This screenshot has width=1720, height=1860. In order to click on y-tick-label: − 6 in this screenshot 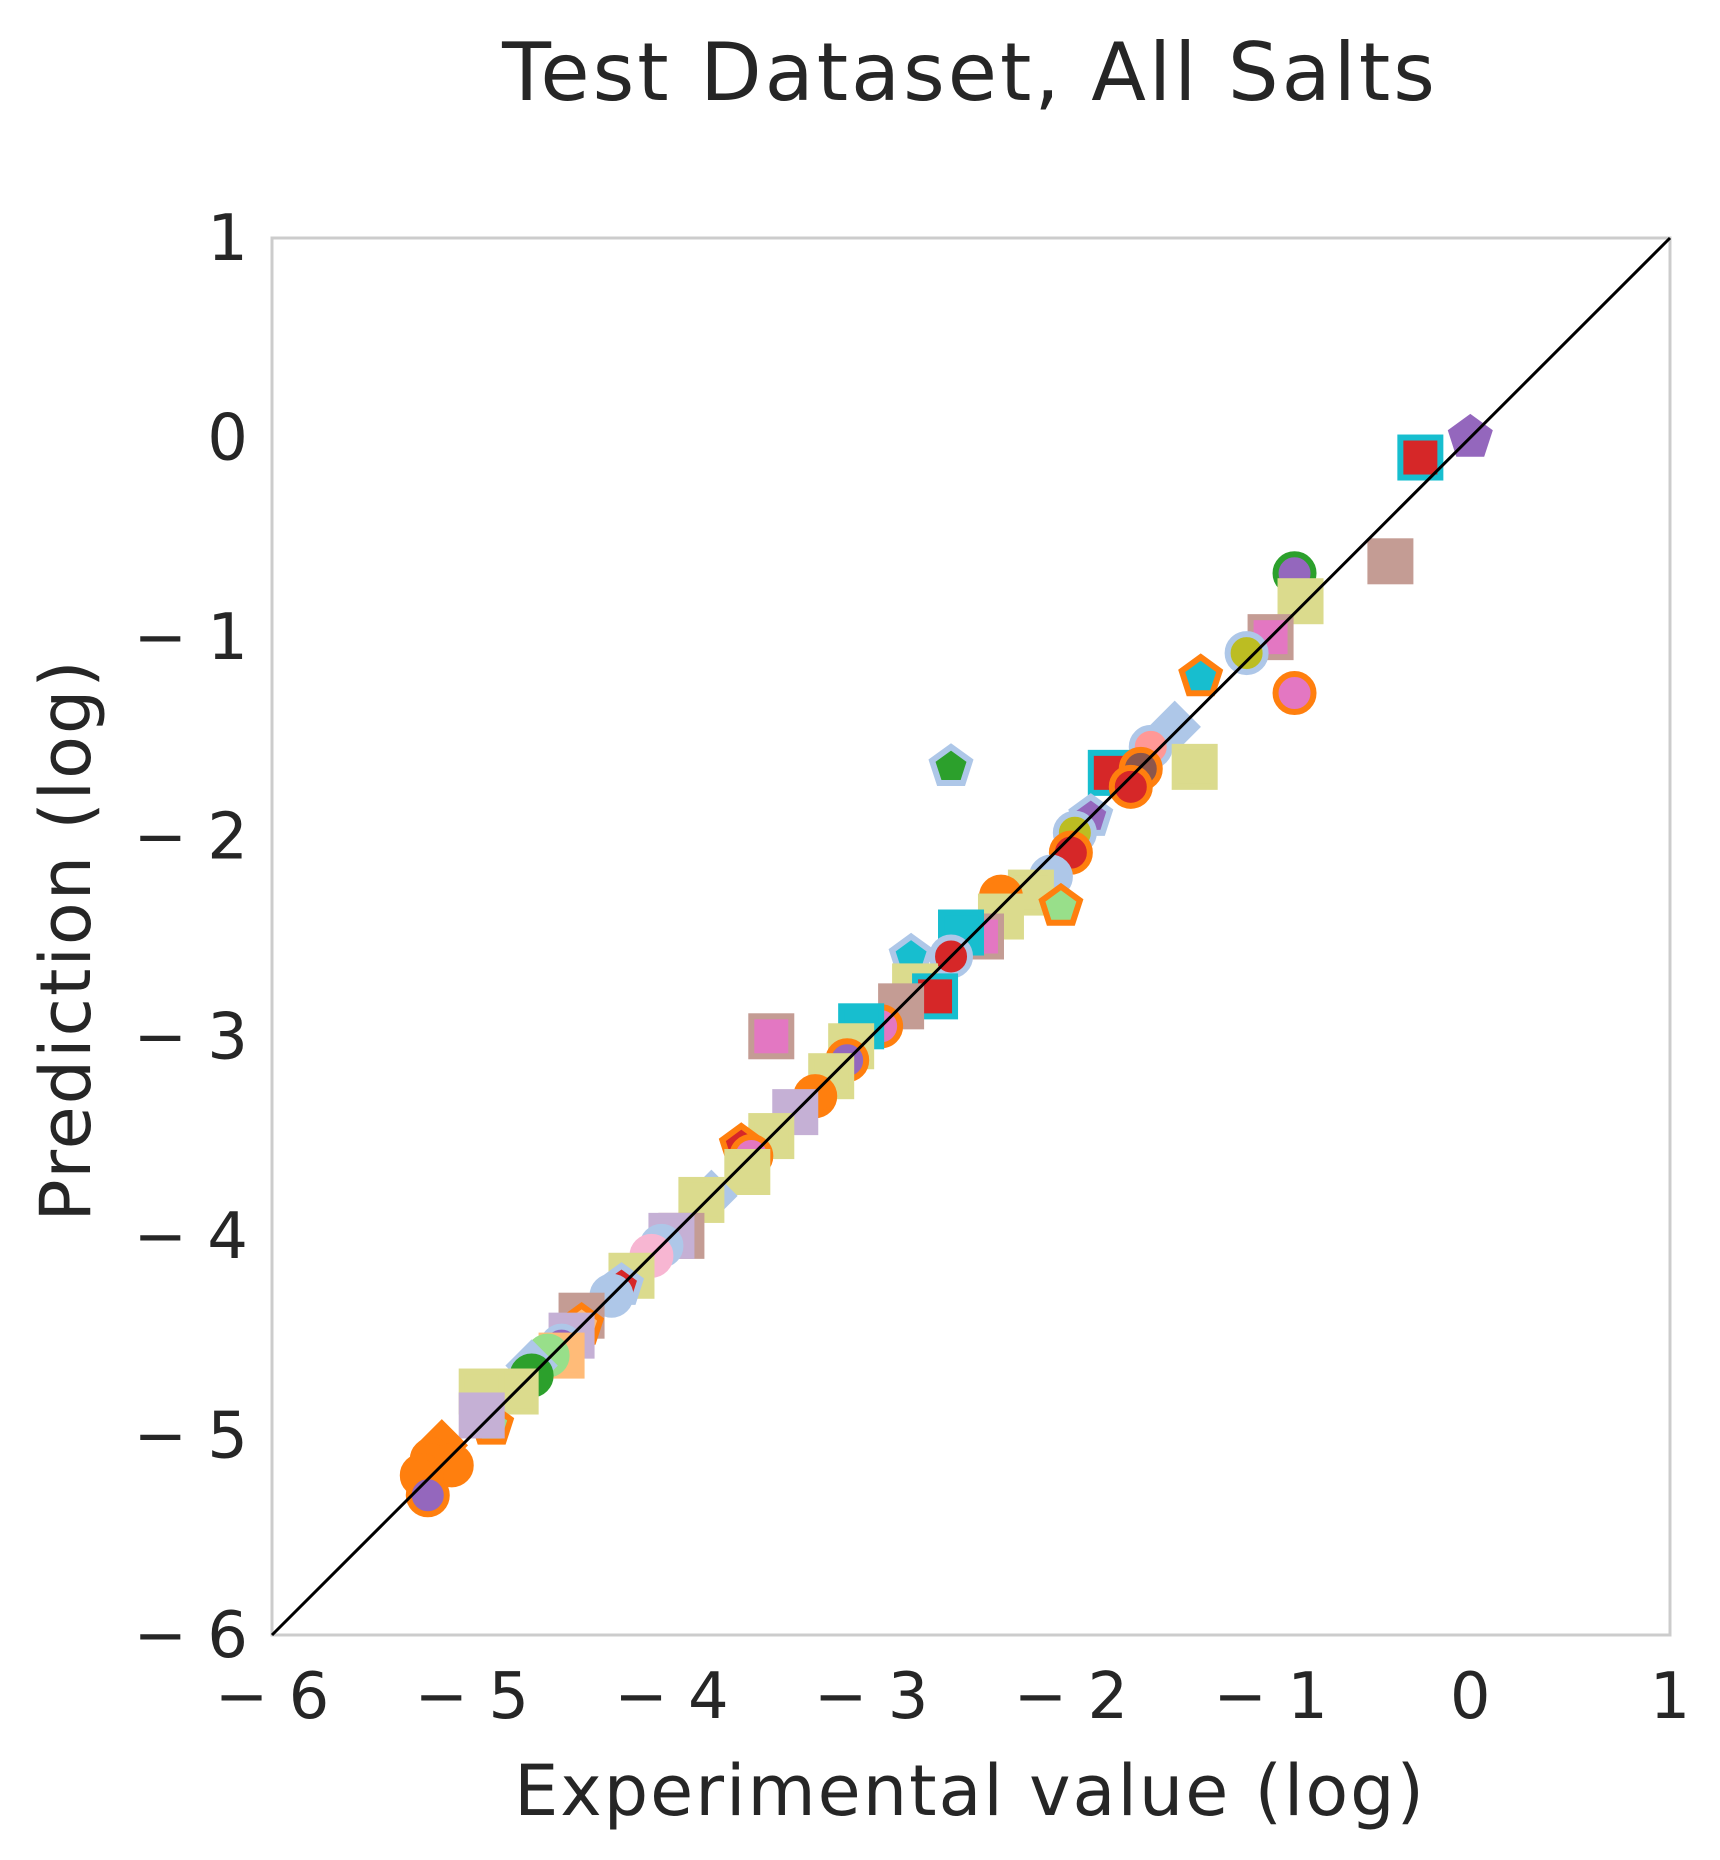, I will do `click(190, 1636)`.